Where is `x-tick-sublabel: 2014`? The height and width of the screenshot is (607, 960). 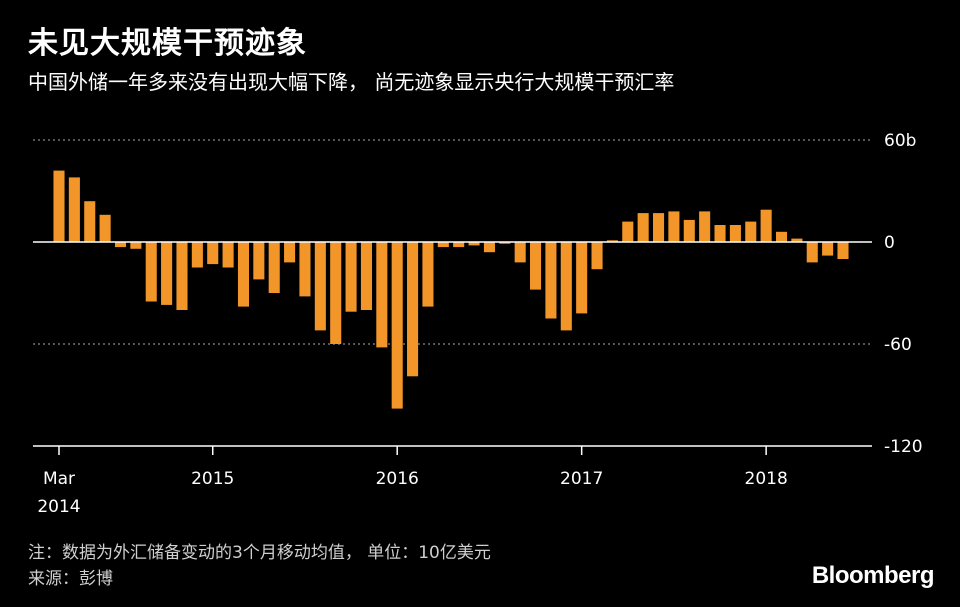 x-tick-sublabel: 2014 is located at coordinates (58, 507).